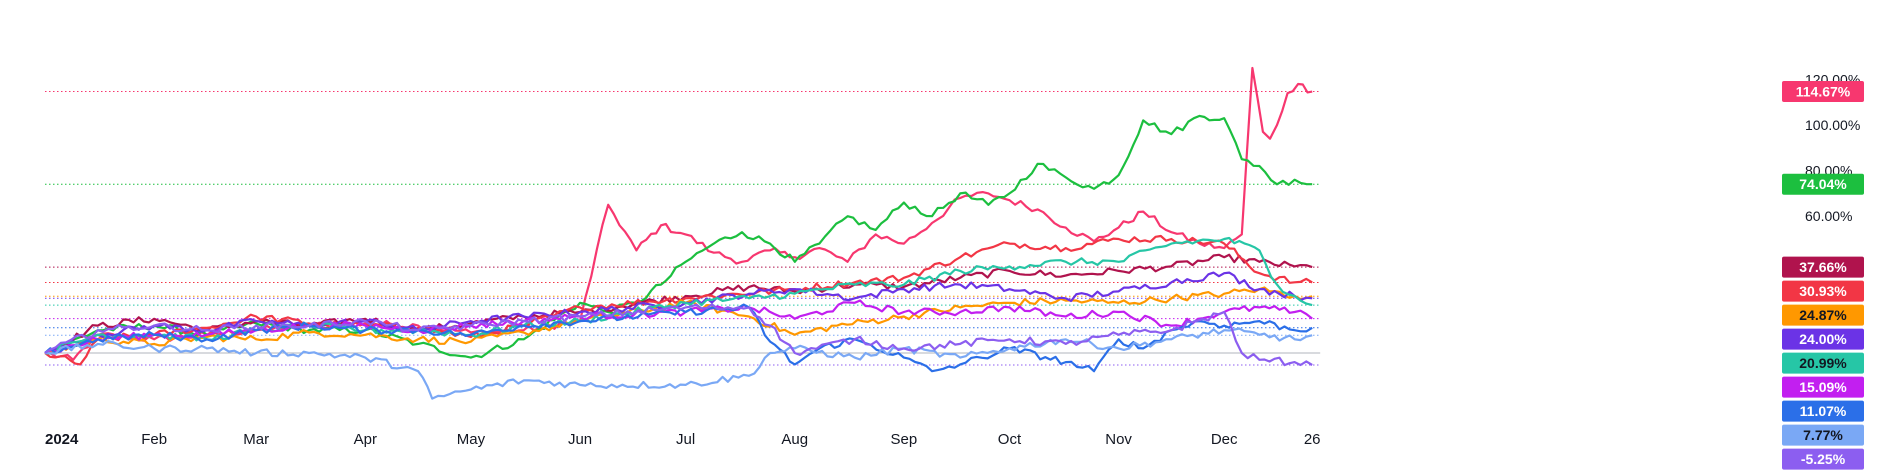  Describe the element at coordinates (580, 439) in the screenshot. I see `x-tick-label: Jun` at that location.